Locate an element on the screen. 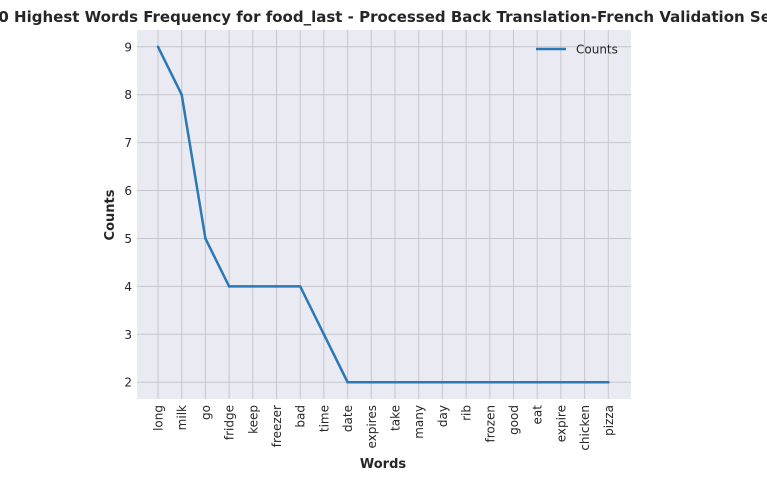 The image size is (767, 481). x-tick-label: many is located at coordinates (419, 422).